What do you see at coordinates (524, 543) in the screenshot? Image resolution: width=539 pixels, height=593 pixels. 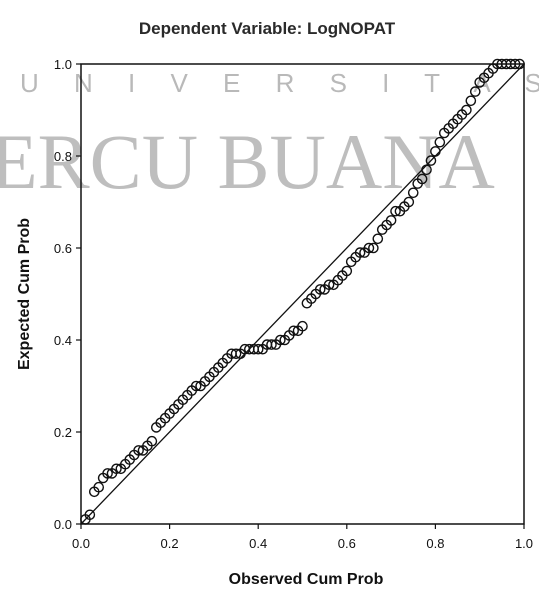 I see `x-tick-label: 1.0` at bounding box center [524, 543].